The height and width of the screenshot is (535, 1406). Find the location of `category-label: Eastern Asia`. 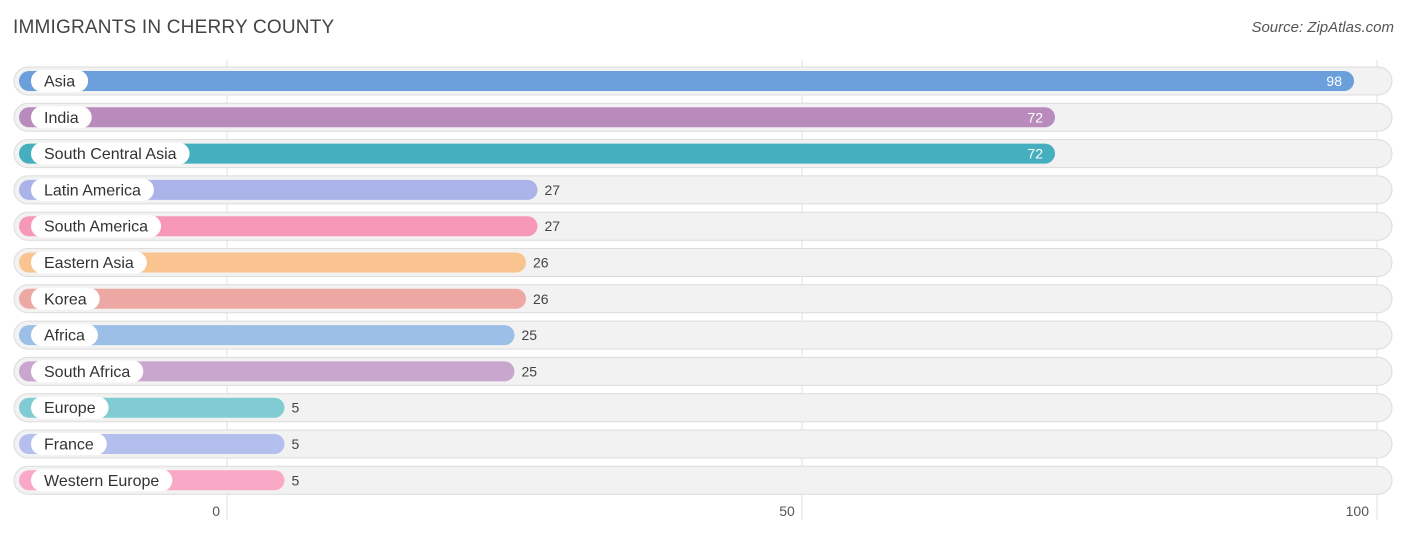

category-label: Eastern Asia is located at coordinates (89, 263).